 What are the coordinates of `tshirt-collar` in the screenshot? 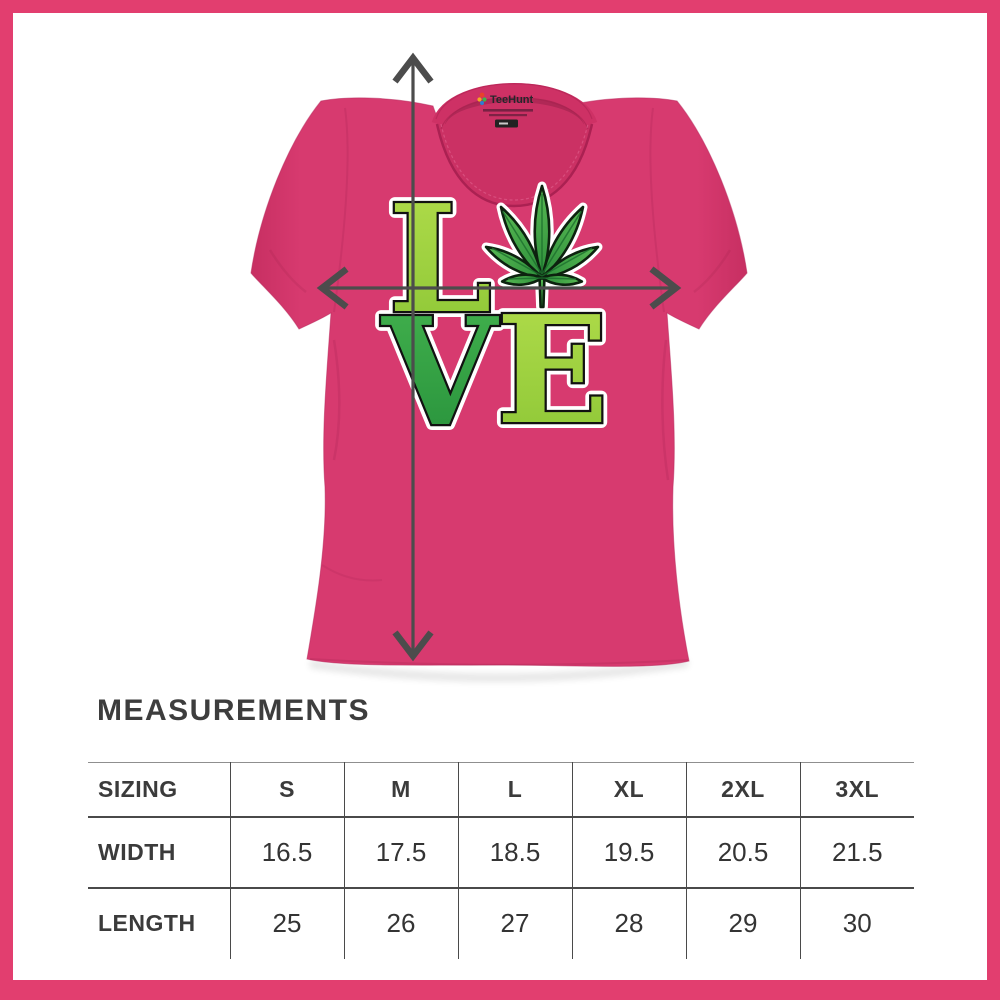 It's located at (514, 145).